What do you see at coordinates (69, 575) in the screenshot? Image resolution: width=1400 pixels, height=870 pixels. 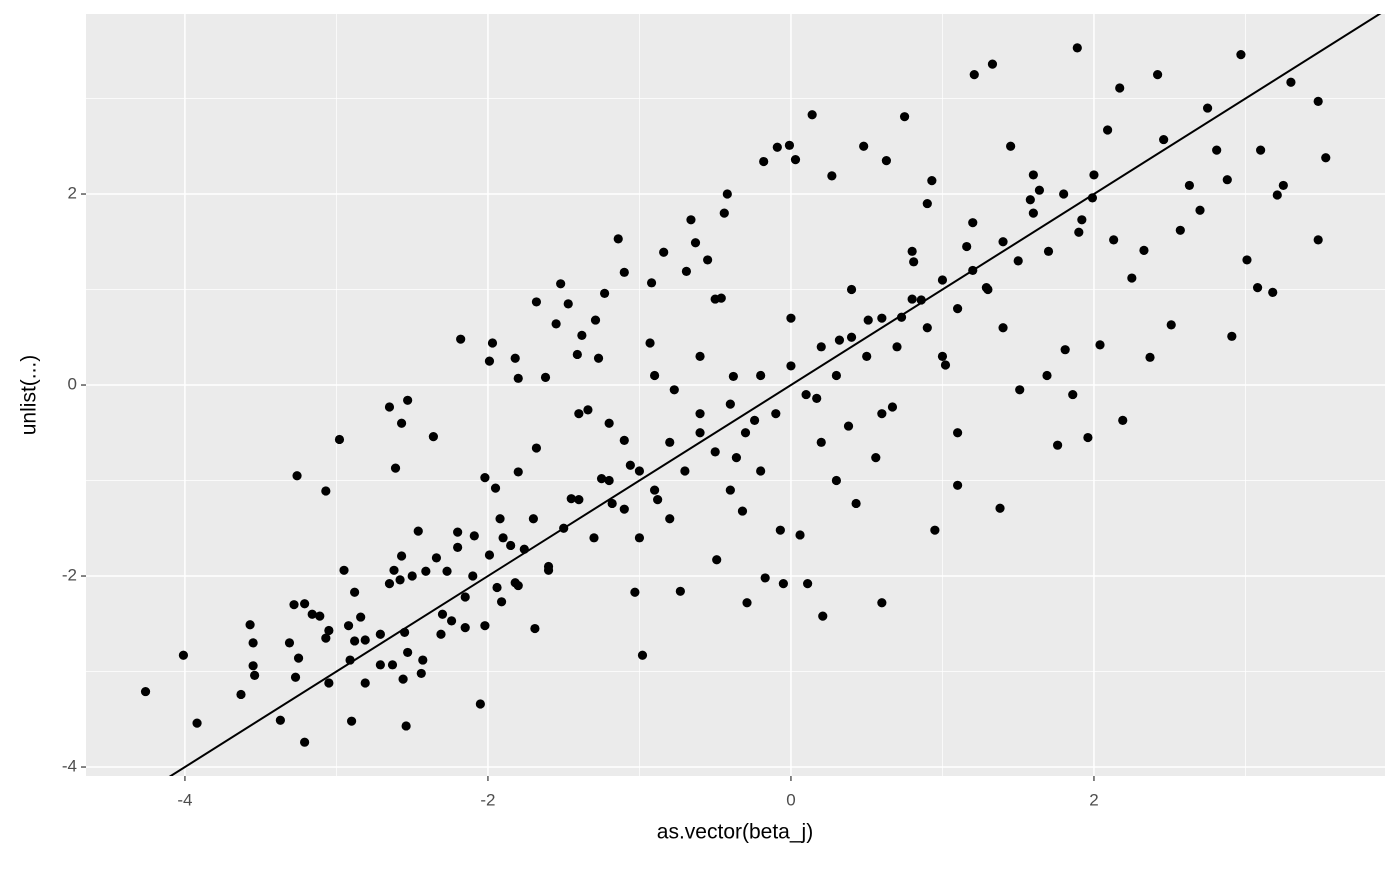 I see `y-tick-label: -2` at bounding box center [69, 575].